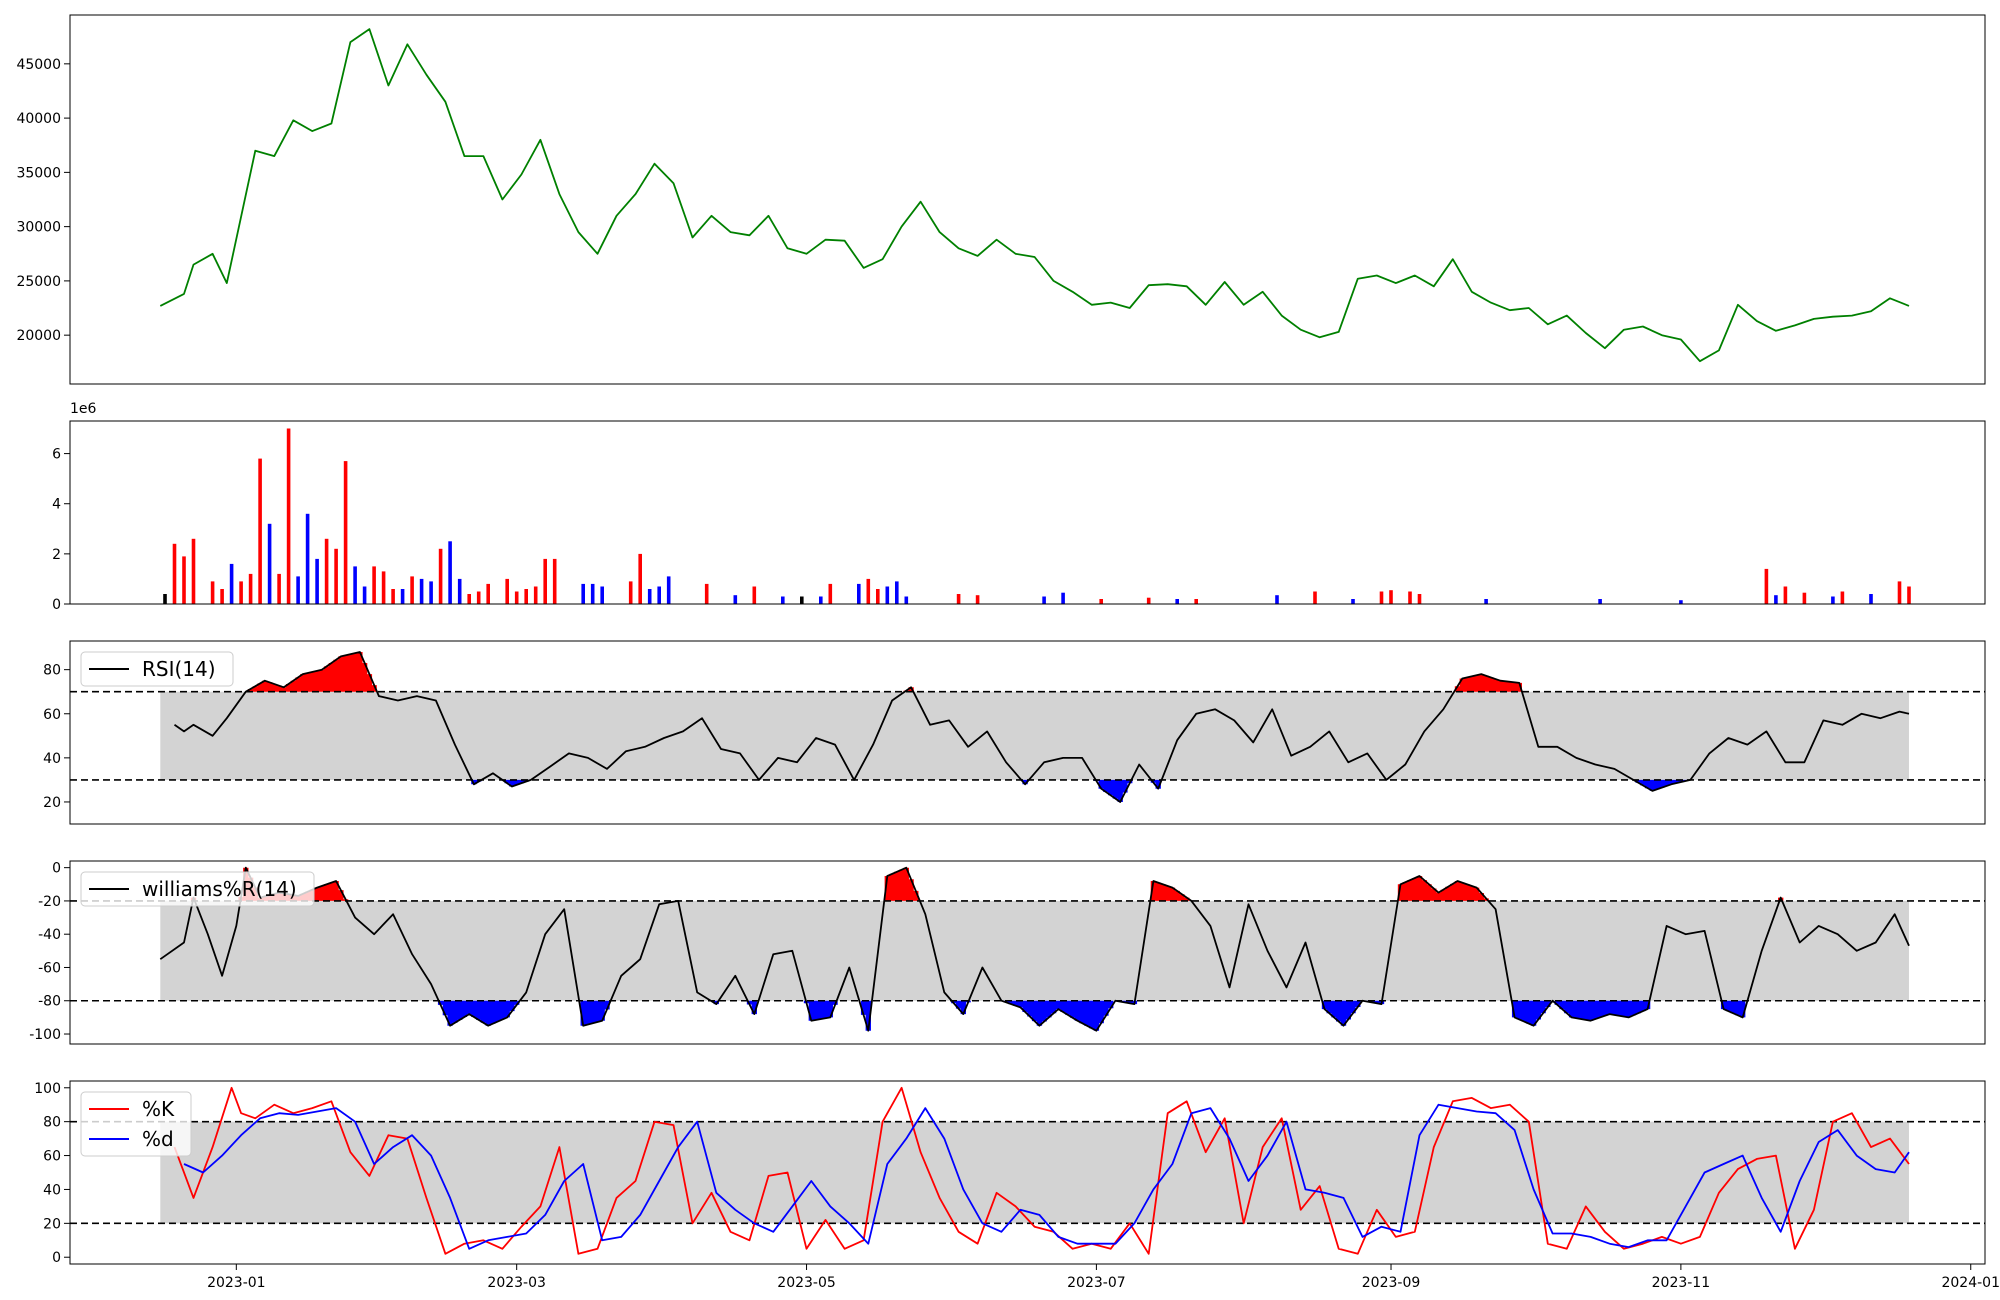 This screenshot has width=2000, height=1300. What do you see at coordinates (83, 409) in the screenshot?
I see `volume-offset-label: 1e6` at bounding box center [83, 409].